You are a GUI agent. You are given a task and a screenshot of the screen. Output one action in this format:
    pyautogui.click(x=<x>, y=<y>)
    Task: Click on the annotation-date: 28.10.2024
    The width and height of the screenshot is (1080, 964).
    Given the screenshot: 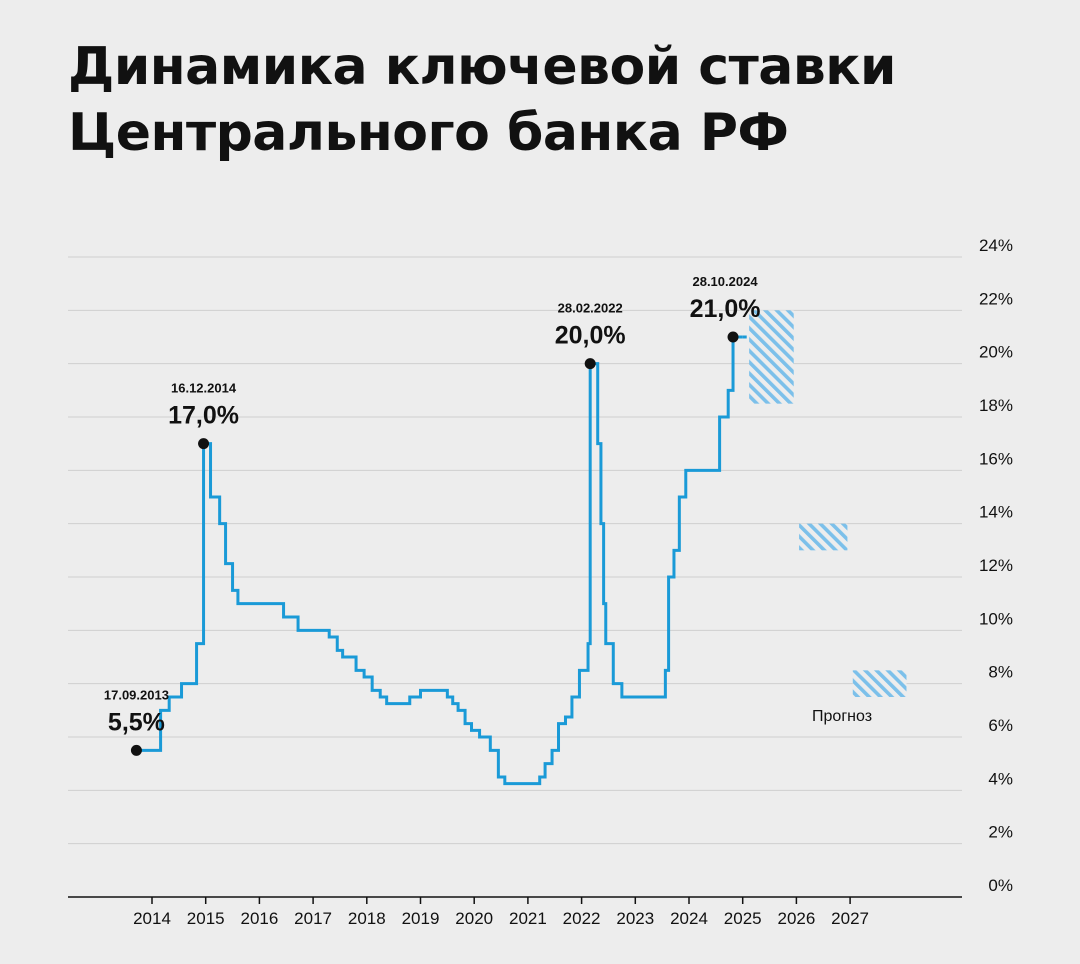 What is the action you would take?
    pyautogui.click(x=725, y=281)
    